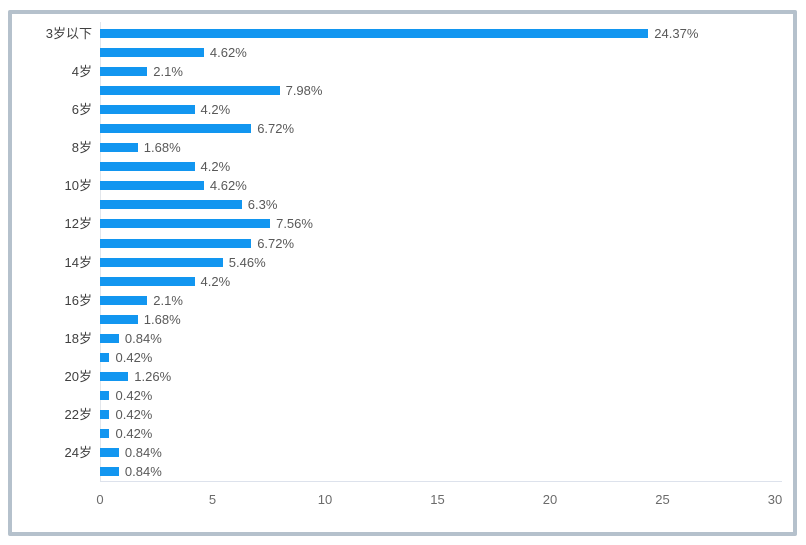 The image size is (806, 545). Describe the element at coordinates (78, 414) in the screenshot. I see `y-axis-label: 22岁` at that location.